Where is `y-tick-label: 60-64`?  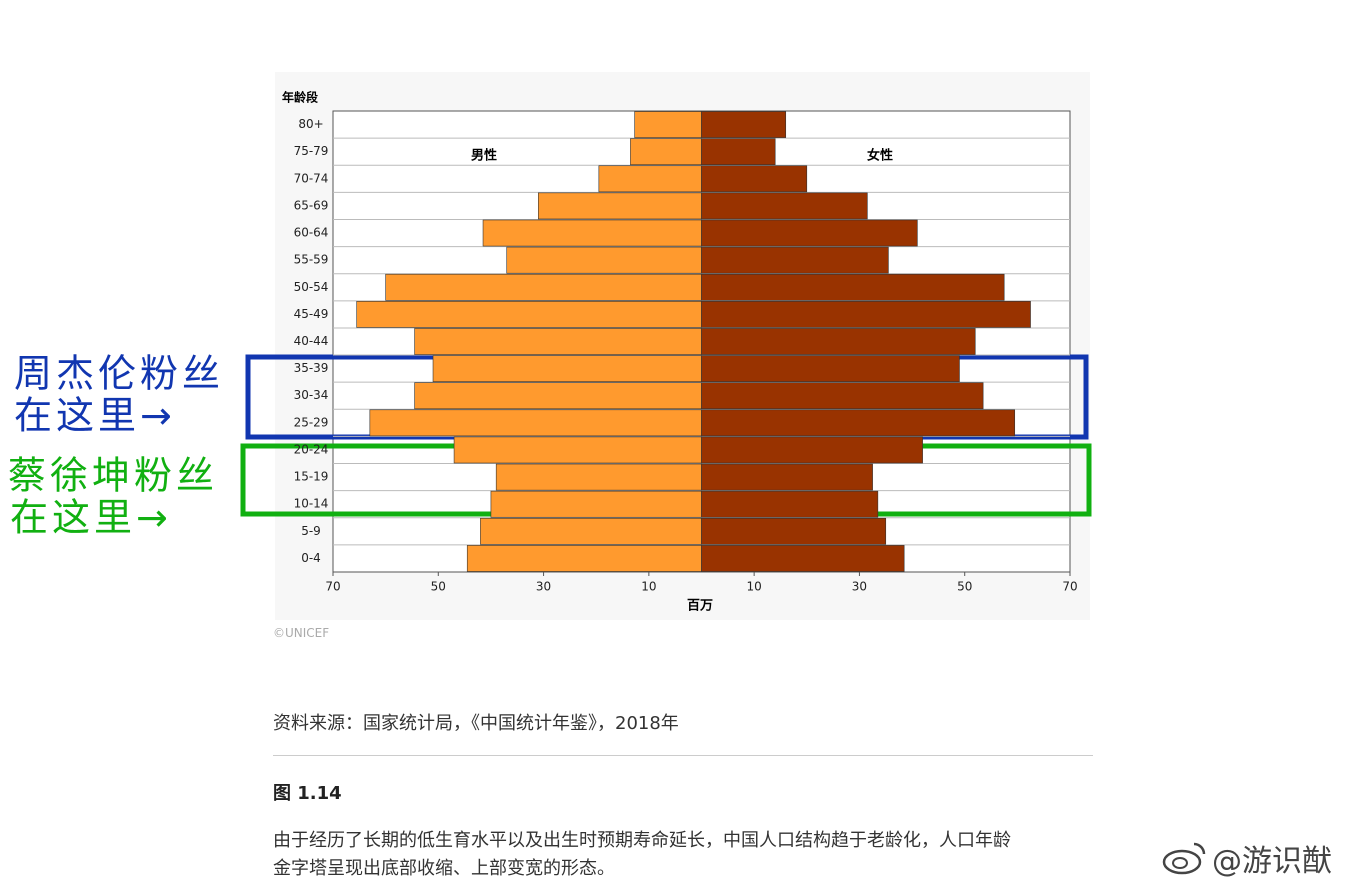 y-tick-label: 60-64 is located at coordinates (311, 233).